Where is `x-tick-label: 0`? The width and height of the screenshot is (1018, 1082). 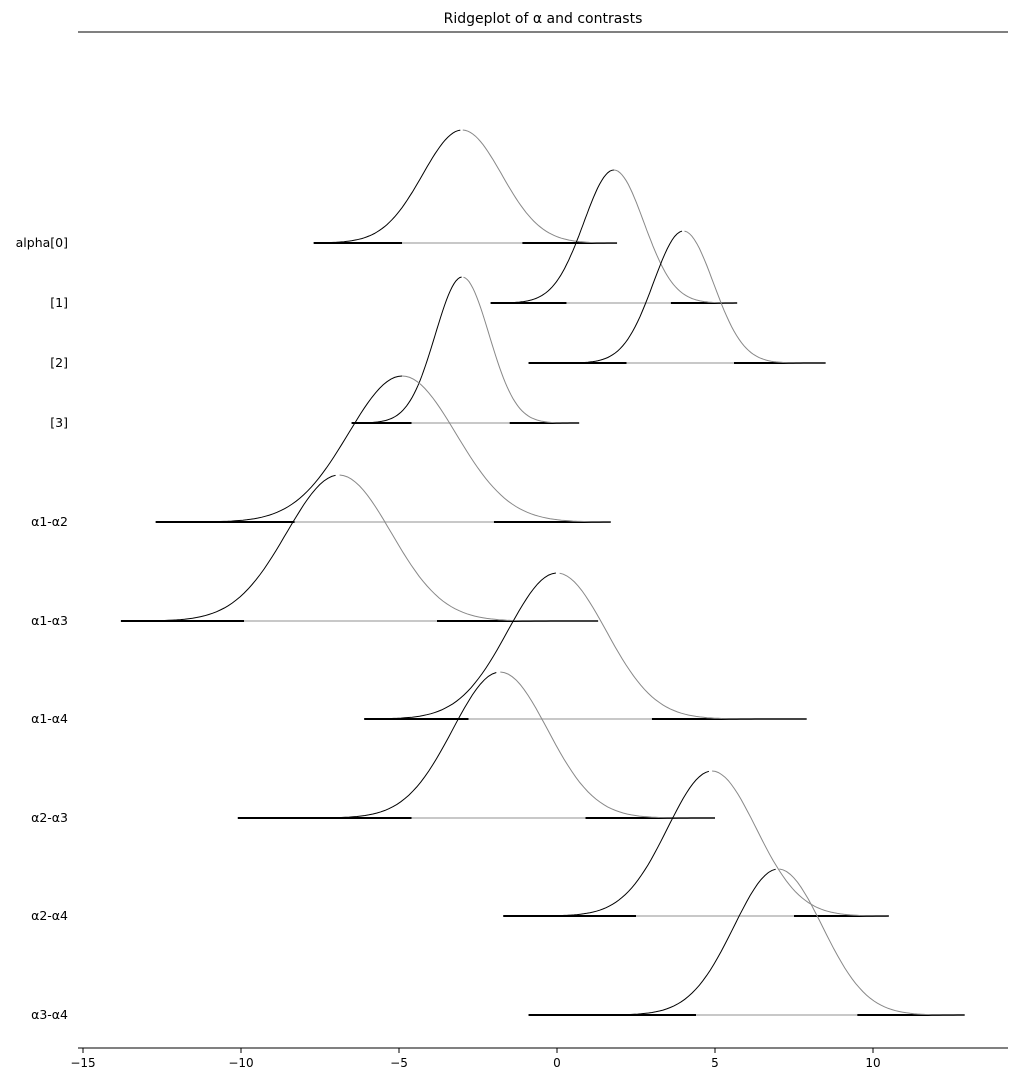 x-tick-label: 0 is located at coordinates (557, 1063).